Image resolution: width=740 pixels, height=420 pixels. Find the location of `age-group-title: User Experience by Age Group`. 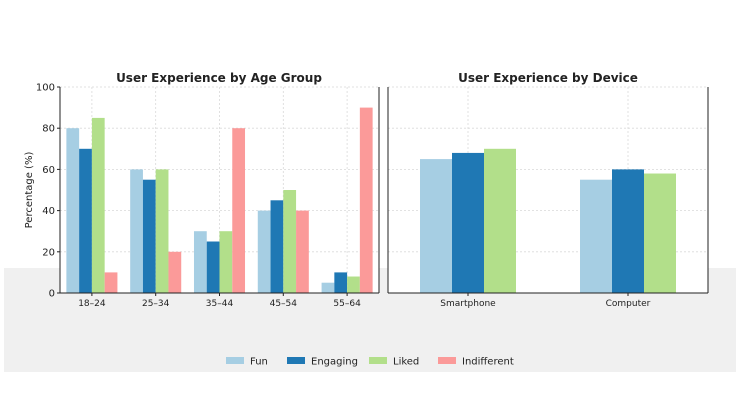

age-group-title: User Experience by Age Group is located at coordinates (219, 78).